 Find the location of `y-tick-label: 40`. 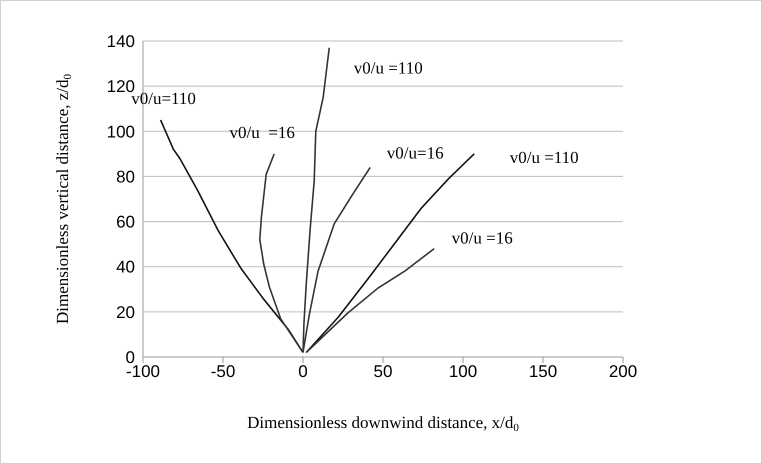

y-tick-label: 40 is located at coordinates (125, 267).